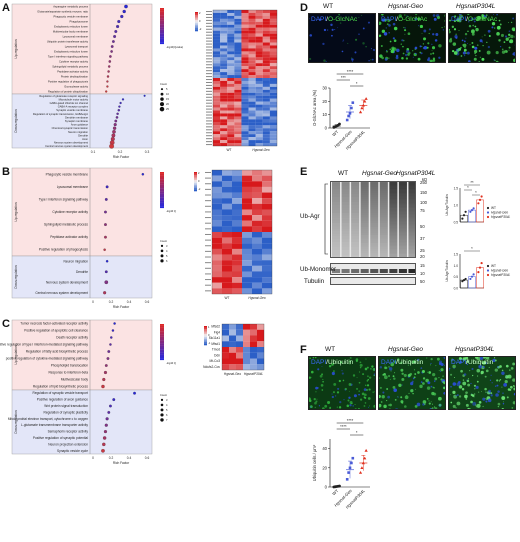 The width and height of the screenshot is (520, 542). I want to click on x-tick-label: 0.6, so click(147, 458).